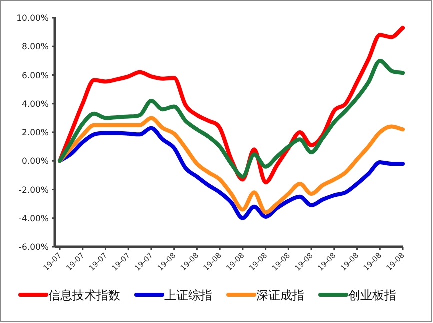 The image size is (433, 323). Describe the element at coordinates (35, 105) in the screenshot. I see `y-tick-label: 4.00%` at that location.